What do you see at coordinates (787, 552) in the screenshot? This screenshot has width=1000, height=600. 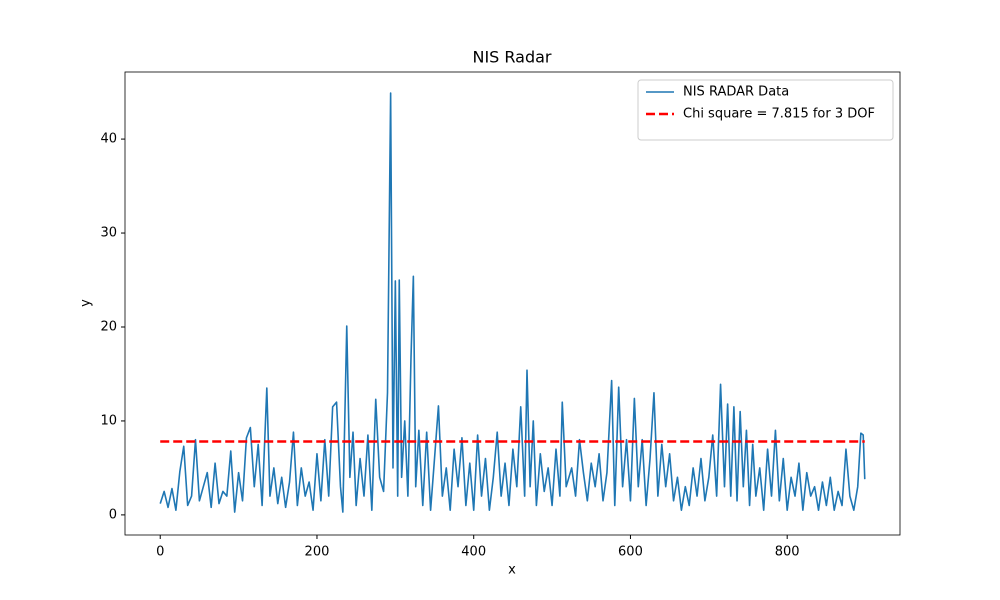 I see `x-tick-label: 800` at bounding box center [787, 552].